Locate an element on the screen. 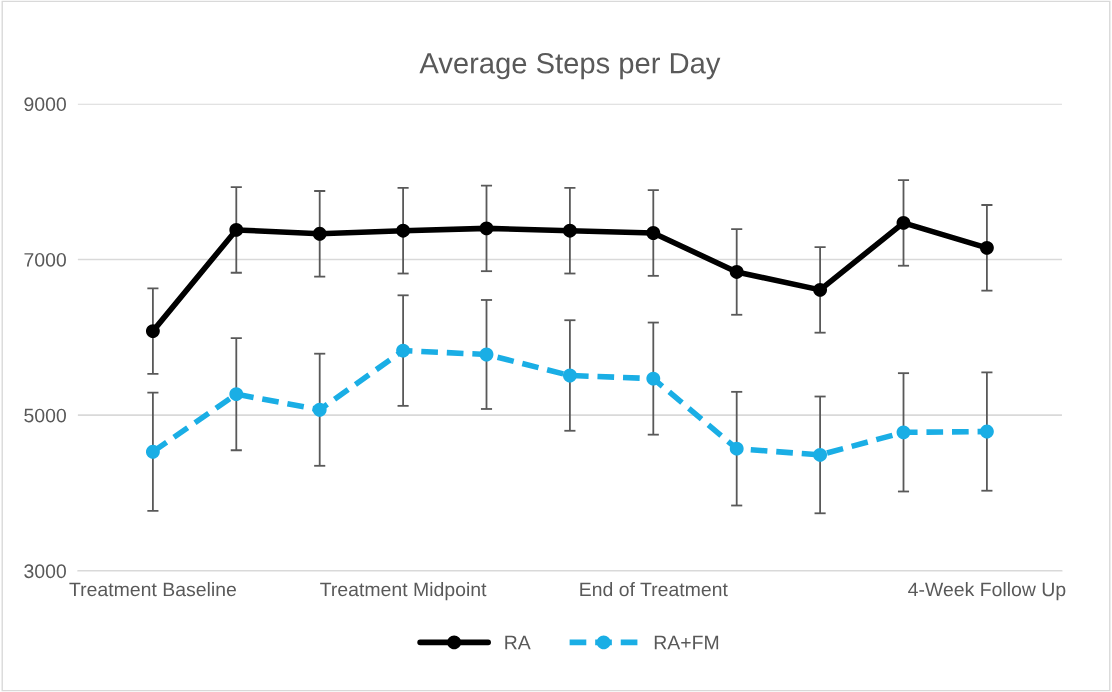 The height and width of the screenshot is (692, 1112). x-tick-label: End of Treatment is located at coordinates (654, 589).